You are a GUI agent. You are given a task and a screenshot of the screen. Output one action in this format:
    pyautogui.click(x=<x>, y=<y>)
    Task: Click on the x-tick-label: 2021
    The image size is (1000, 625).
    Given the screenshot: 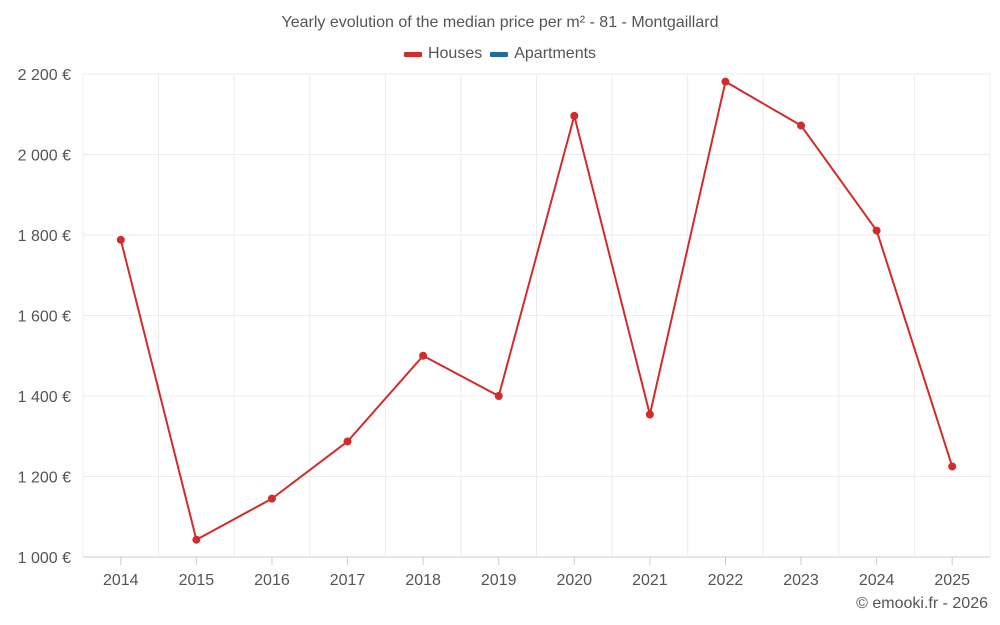 What is the action you would take?
    pyautogui.click(x=650, y=580)
    